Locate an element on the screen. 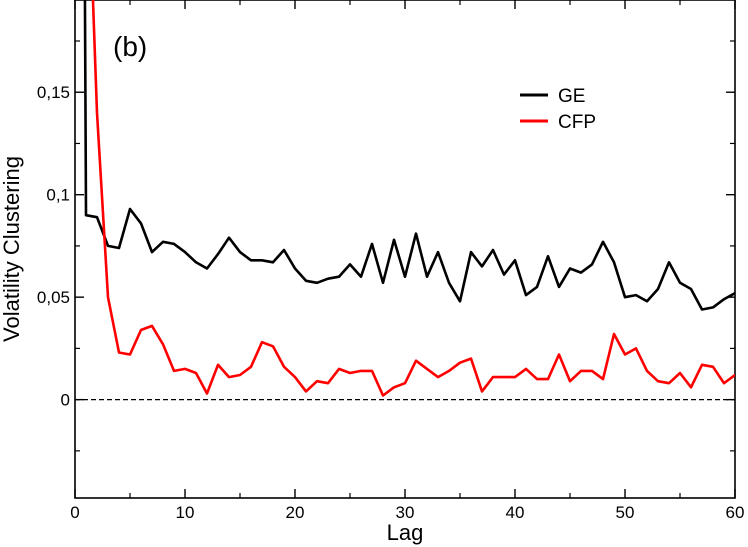 The width and height of the screenshot is (748, 547). x-tick-label: 50 is located at coordinates (625, 512).